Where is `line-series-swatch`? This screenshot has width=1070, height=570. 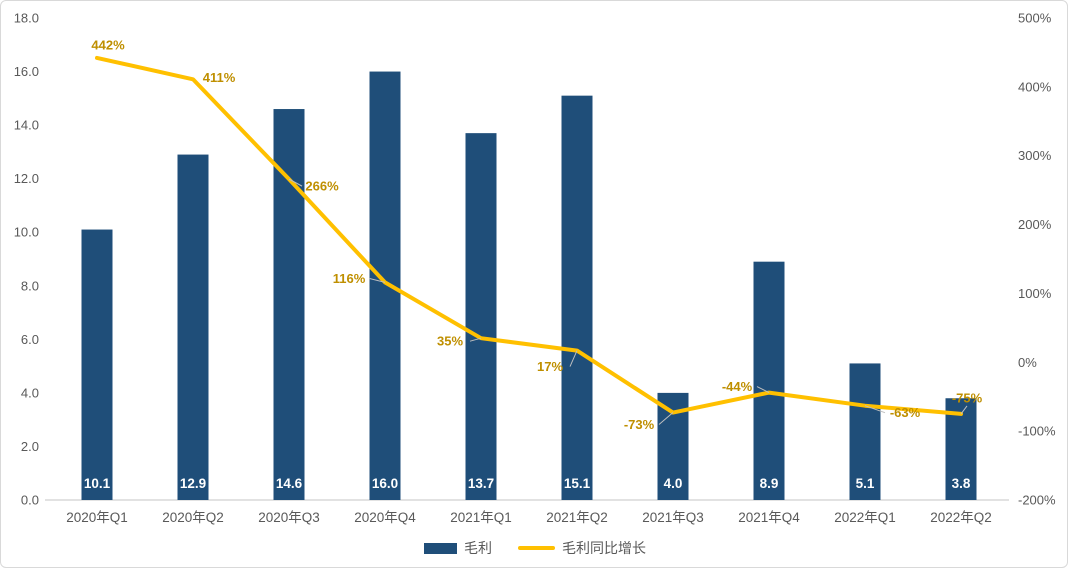 line-series-swatch is located at coordinates (536, 548).